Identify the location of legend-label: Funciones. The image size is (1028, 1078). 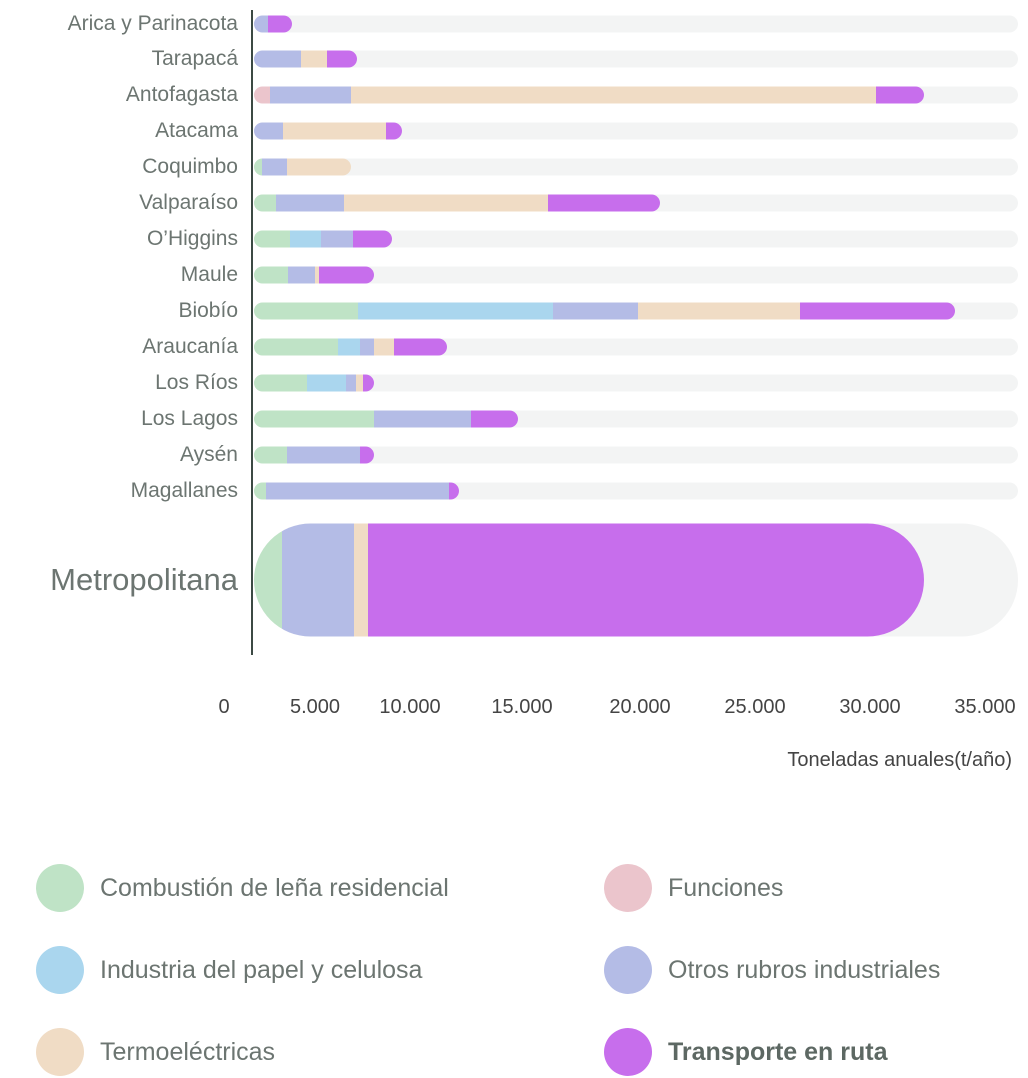
(726, 887).